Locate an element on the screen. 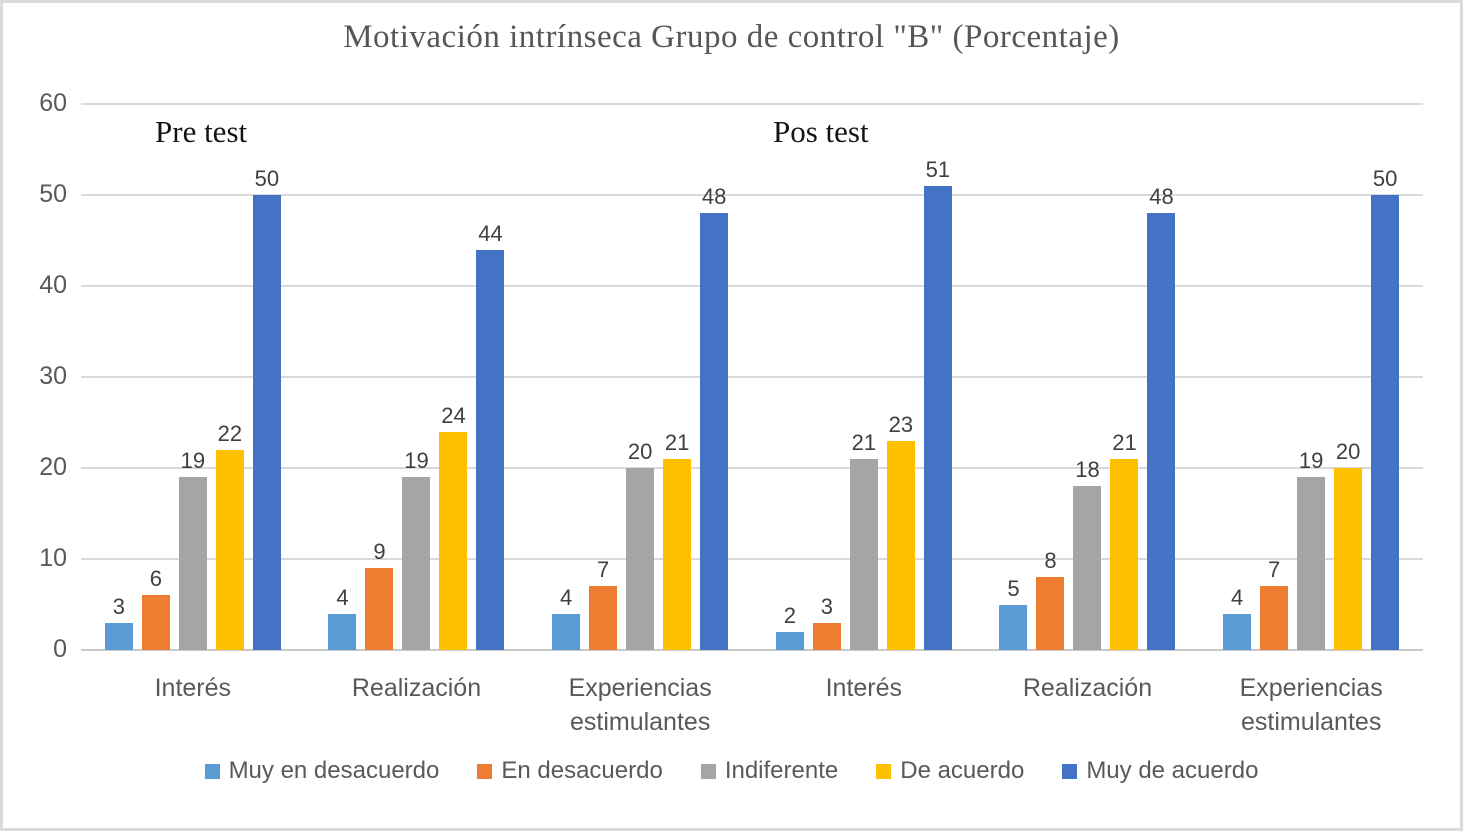  bar-column: 5 is located at coordinates (1013, 377).